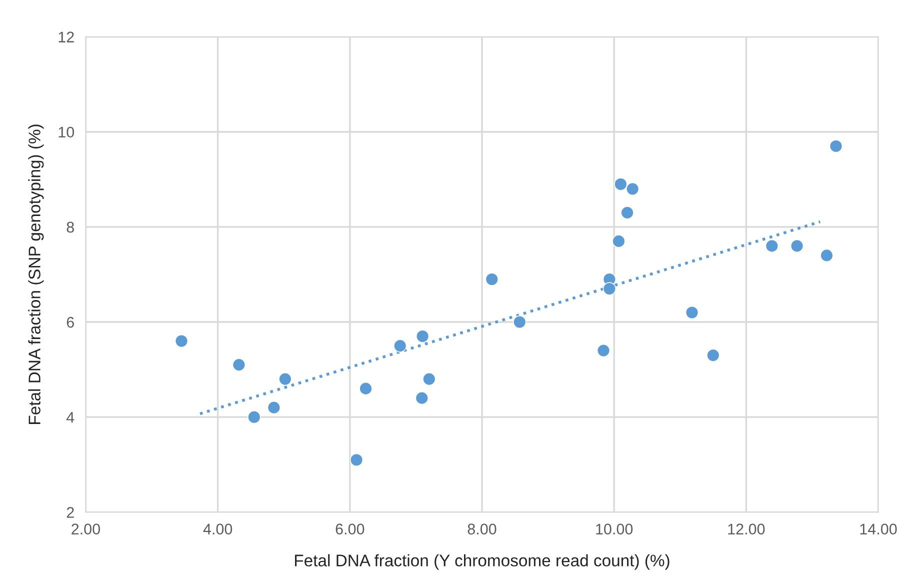 The height and width of the screenshot is (584, 912). What do you see at coordinates (70, 322) in the screenshot?
I see `y-tick-label: 6` at bounding box center [70, 322].